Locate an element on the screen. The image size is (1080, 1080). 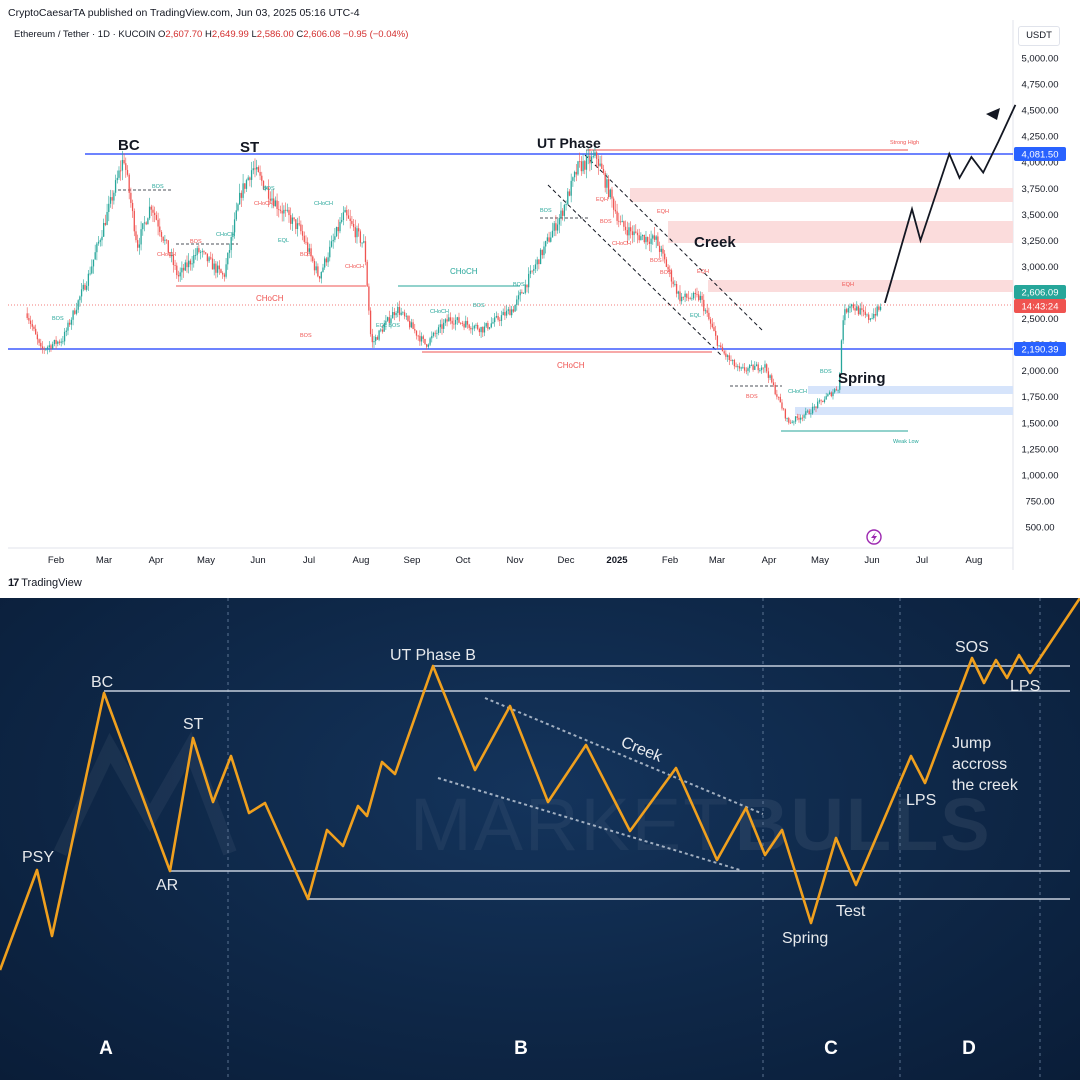
eql-label: EQL is located at coordinates (283, 241).